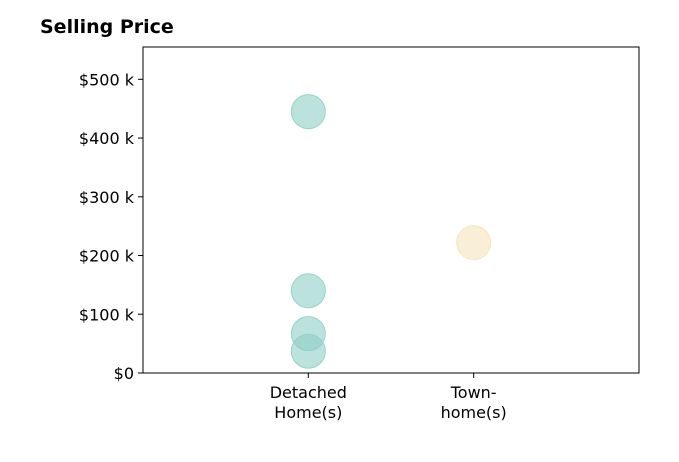 The image size is (679, 462). Describe the element at coordinates (107, 197) in the screenshot. I see `y-tick-label: $300 k` at that location.